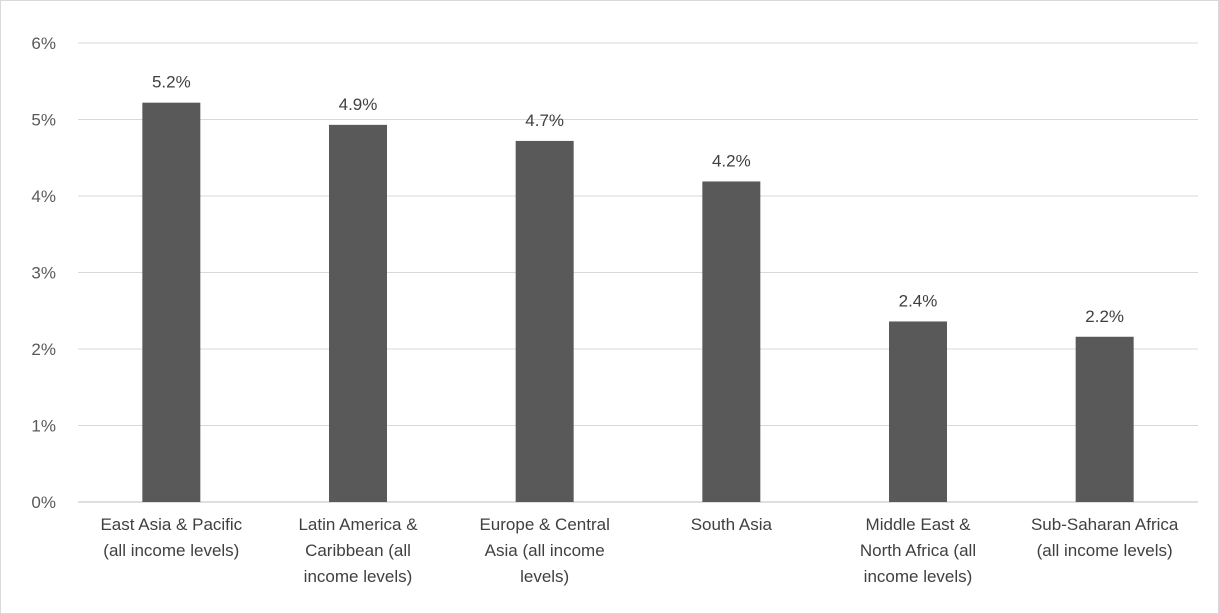 The width and height of the screenshot is (1219, 614). I want to click on data-label: 4.2%, so click(731, 160).